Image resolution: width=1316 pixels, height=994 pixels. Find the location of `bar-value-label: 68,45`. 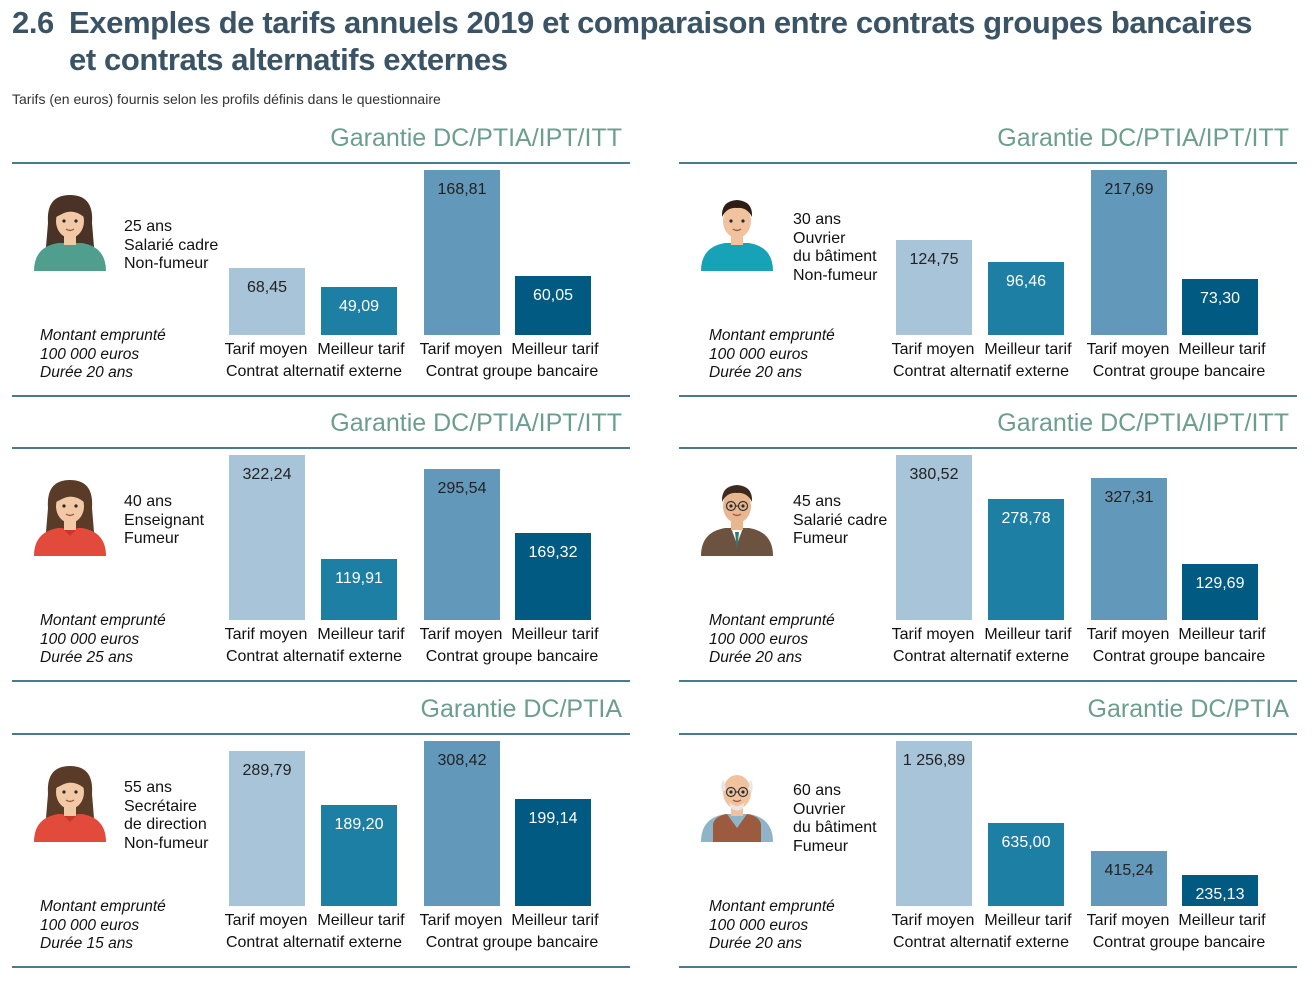

bar-value-label: 68,45 is located at coordinates (267, 287).